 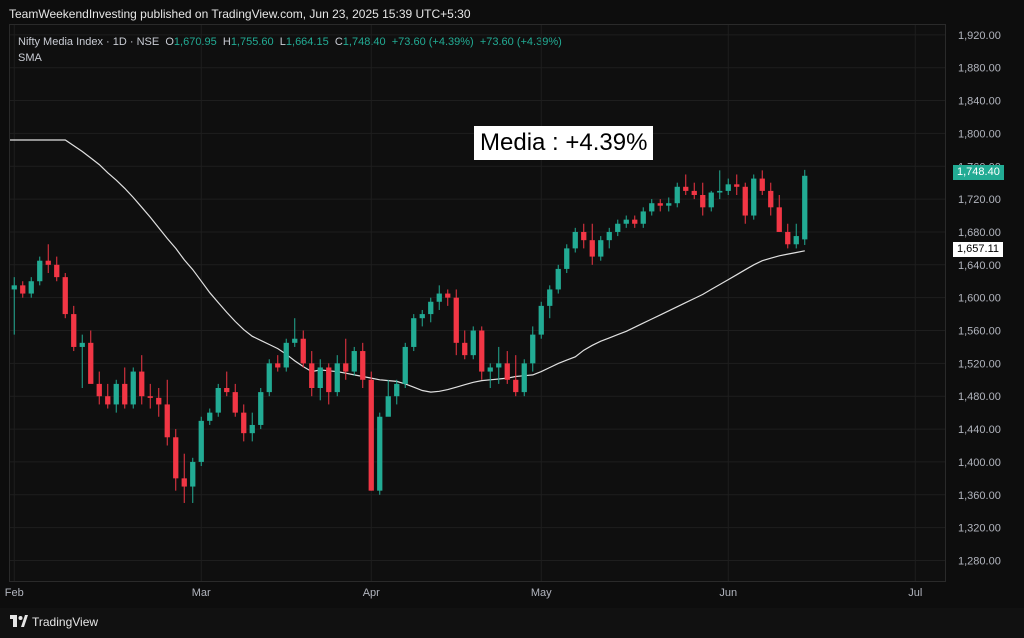 I want to click on y-tick-label: 1,520.00, so click(x=979, y=364).